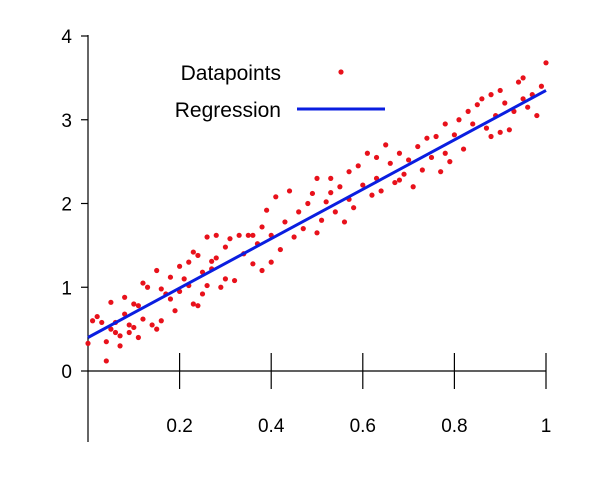 Image resolution: width=600 pixels, height=480 pixels. Describe the element at coordinates (454, 426) in the screenshot. I see `x-tick-label: 0.8` at that location.